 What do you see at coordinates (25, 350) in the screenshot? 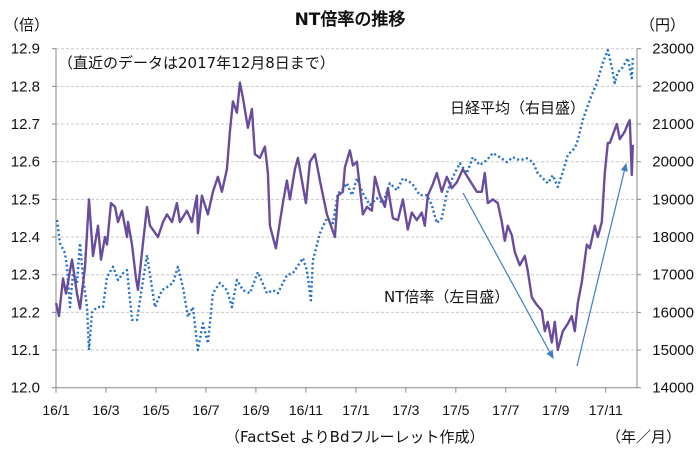
I see `left-tick-label: 12.1` at bounding box center [25, 350].